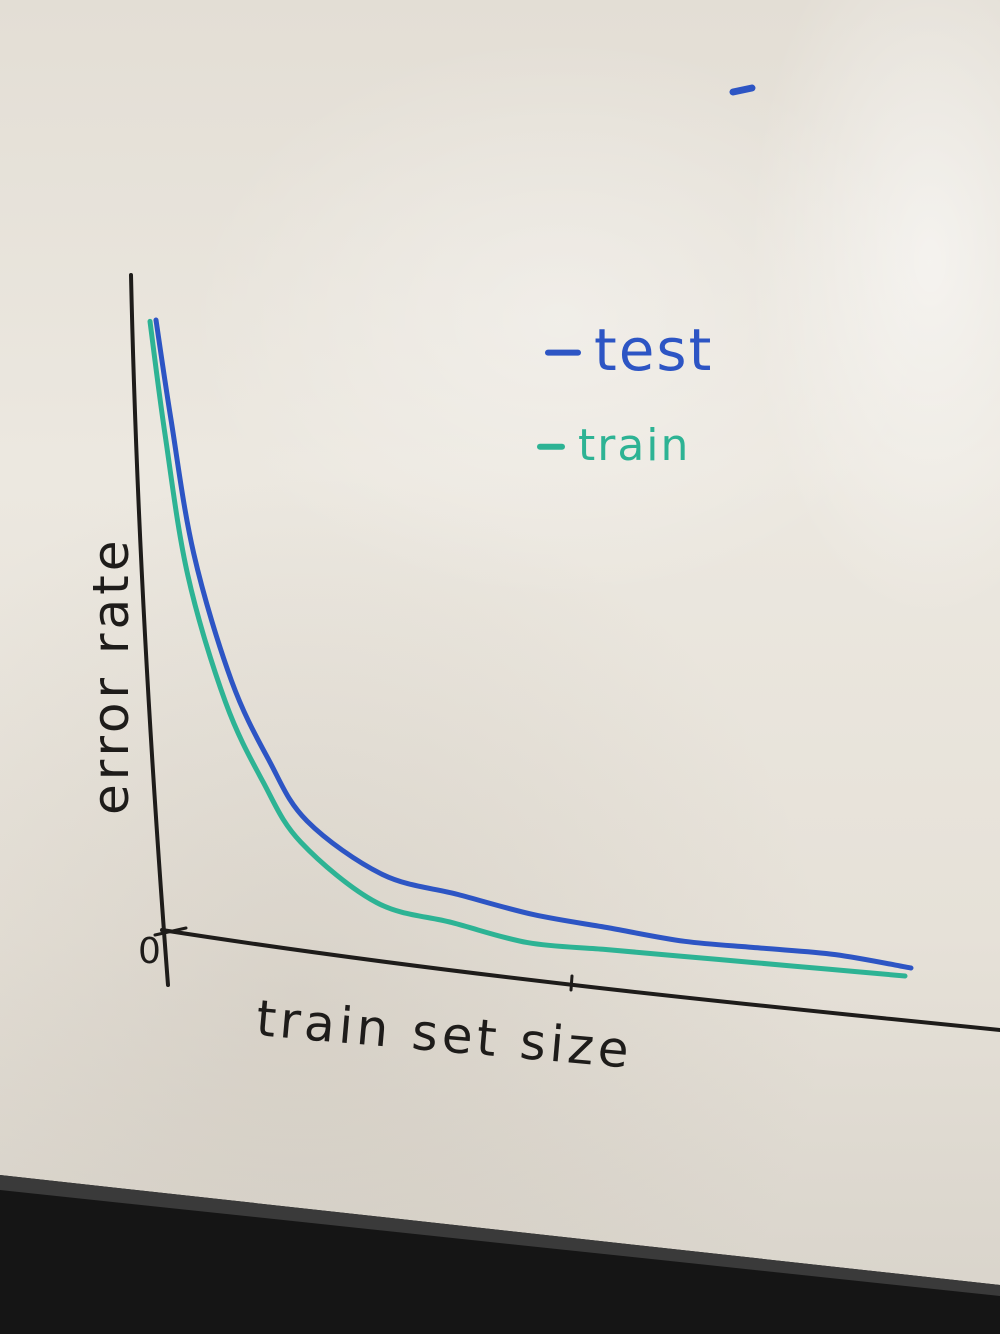  I want to click on legend-label-train: train, so click(634, 445).